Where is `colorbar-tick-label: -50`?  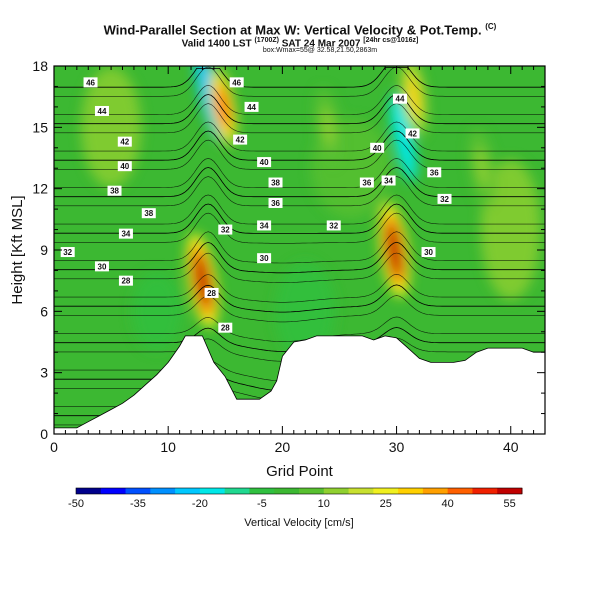 colorbar-tick-label: -50 is located at coordinates (76, 504).